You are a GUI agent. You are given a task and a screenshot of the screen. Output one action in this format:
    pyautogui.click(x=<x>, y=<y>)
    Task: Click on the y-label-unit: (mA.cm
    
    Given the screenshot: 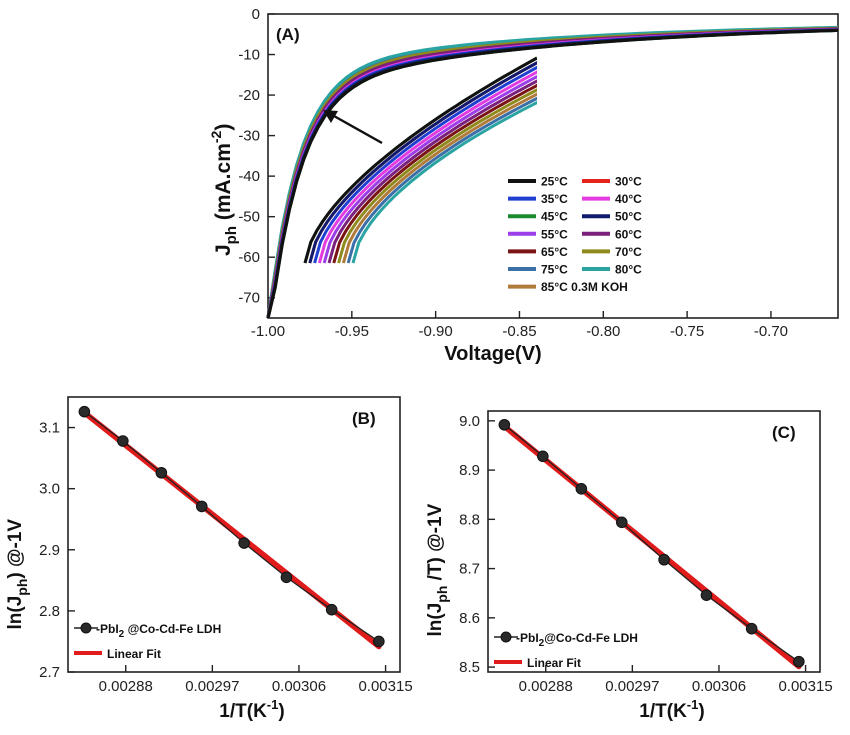 What is the action you would take?
    pyautogui.click(x=223, y=184)
    